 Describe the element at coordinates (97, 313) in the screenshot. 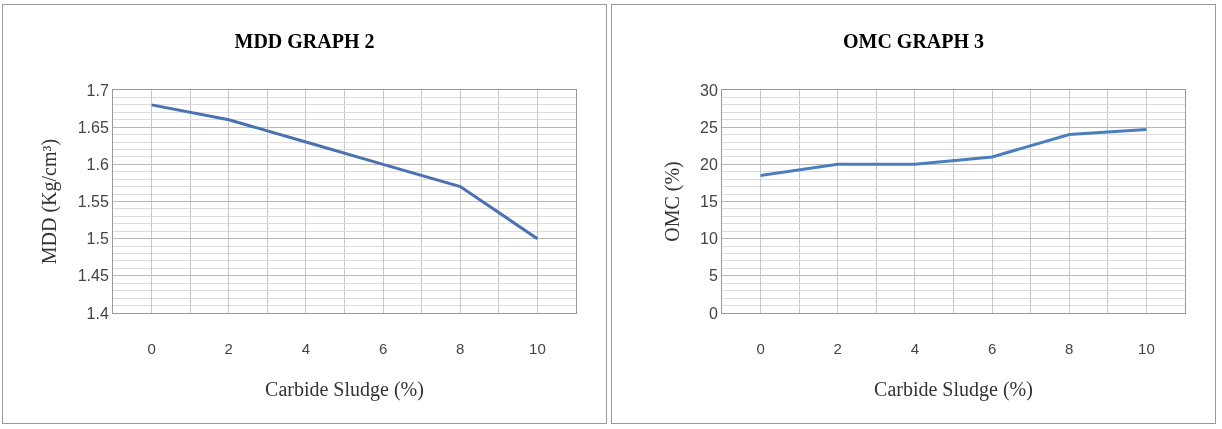

I see `y-tick-label: 1.4` at that location.